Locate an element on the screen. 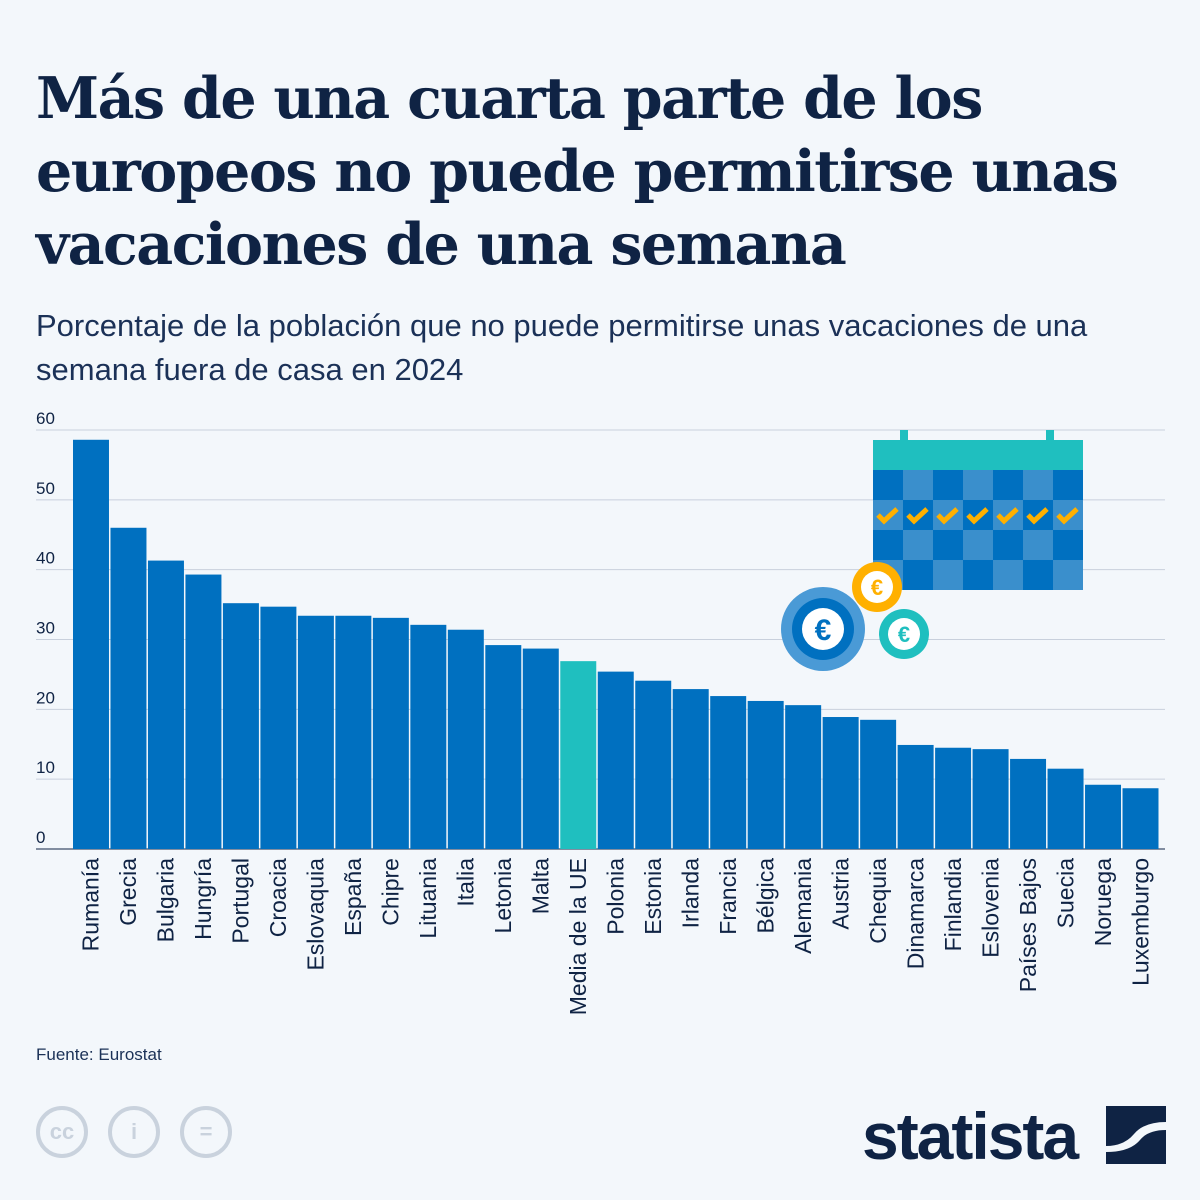  statista-logo: statista is located at coordinates (970, 1136).